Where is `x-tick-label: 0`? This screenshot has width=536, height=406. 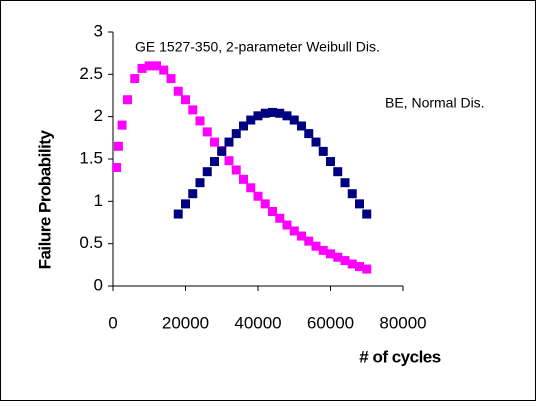
x-tick-label: 0 is located at coordinates (112, 322).